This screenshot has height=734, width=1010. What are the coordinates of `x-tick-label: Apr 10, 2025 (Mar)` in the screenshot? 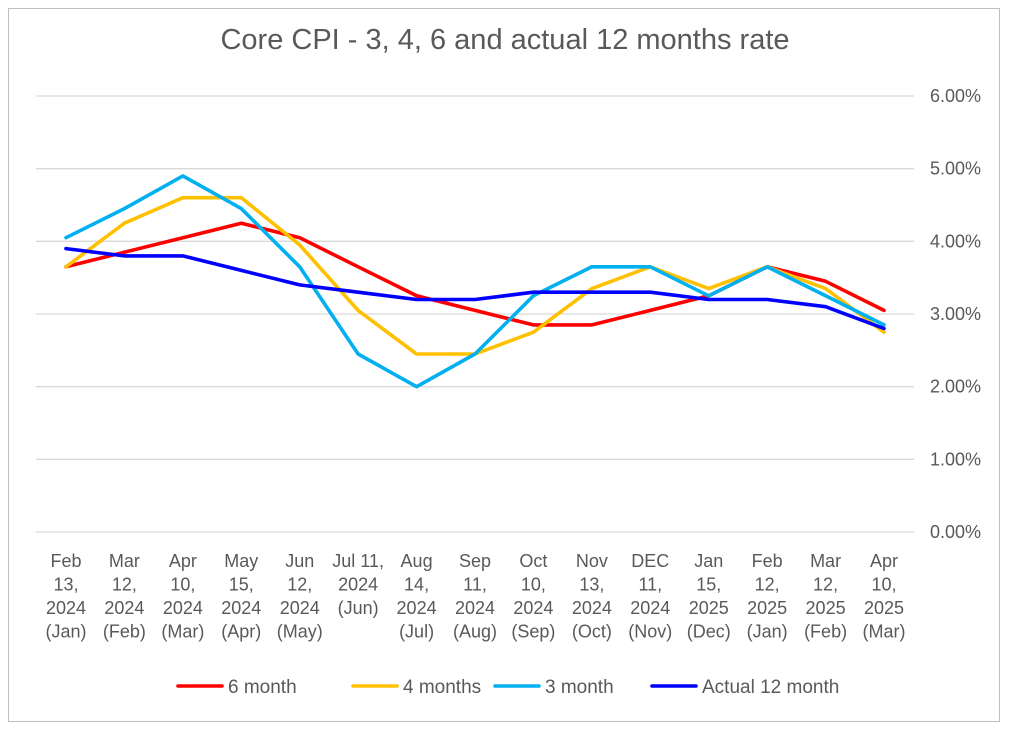 It's located at (884, 596).